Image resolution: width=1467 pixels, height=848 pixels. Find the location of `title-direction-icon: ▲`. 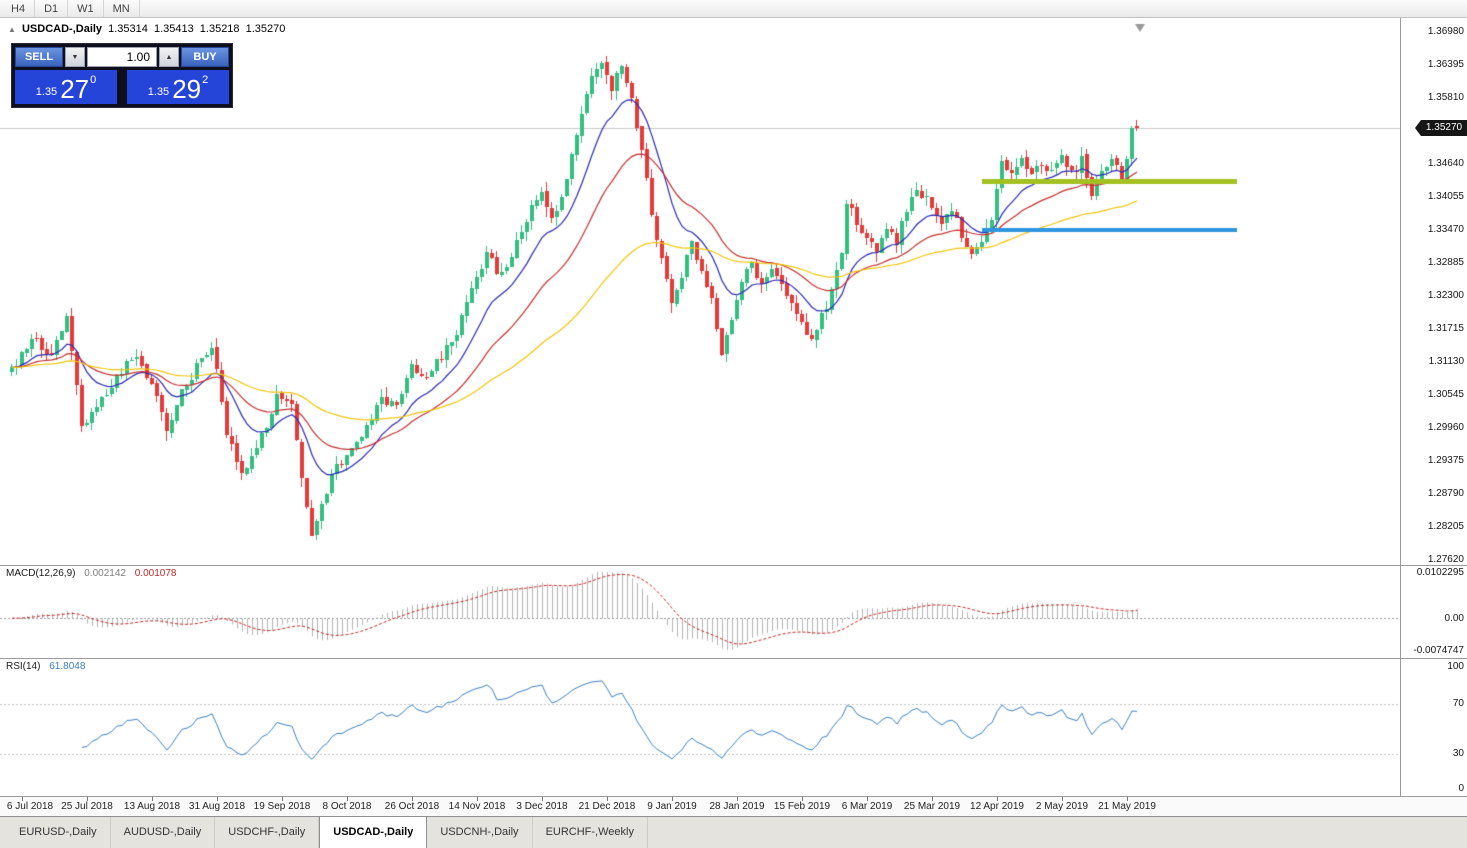

title-direction-icon: ▲ is located at coordinates (12, 29).